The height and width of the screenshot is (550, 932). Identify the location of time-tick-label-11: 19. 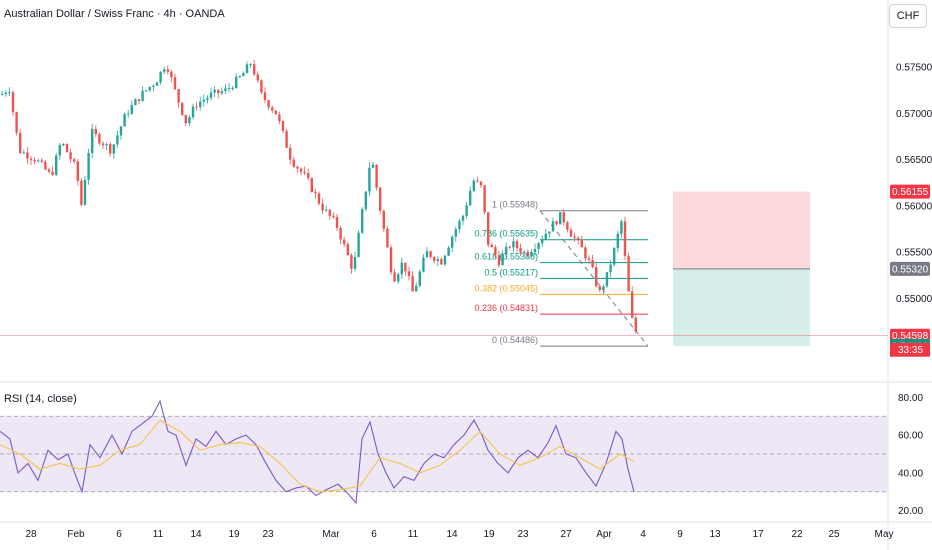
(489, 534).